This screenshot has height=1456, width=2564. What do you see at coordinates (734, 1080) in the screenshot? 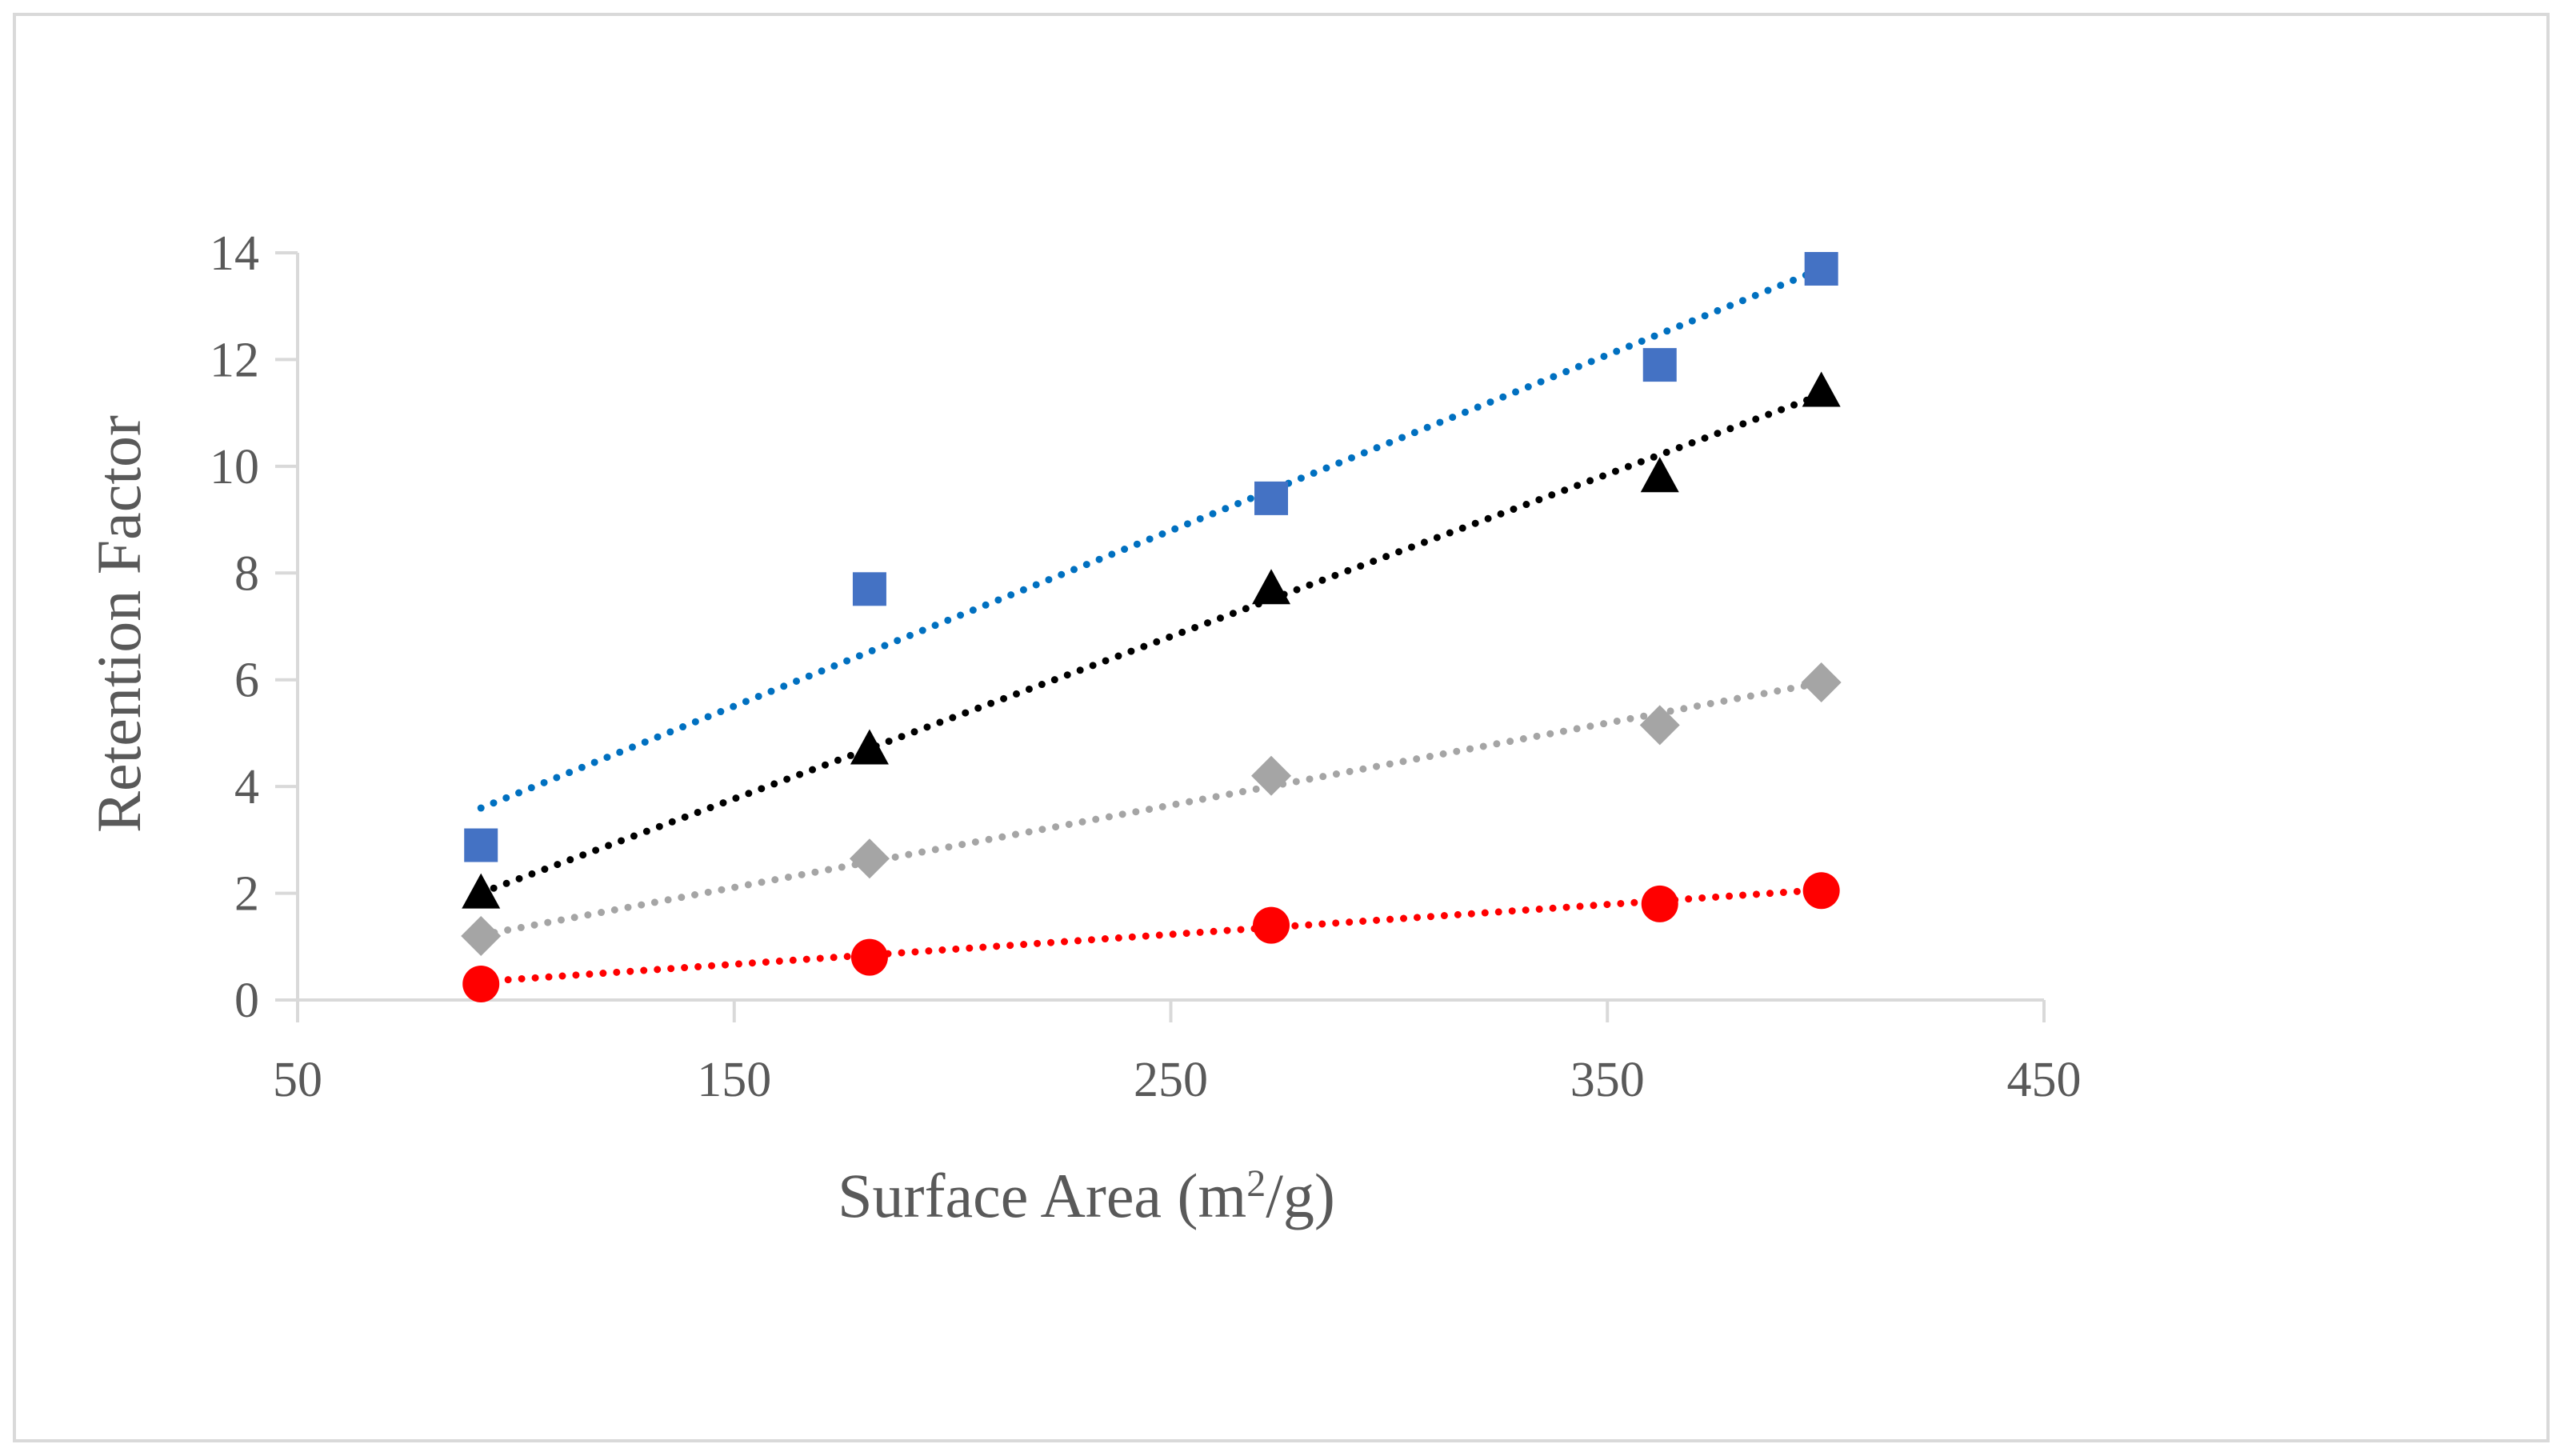
I see `x-tick-label: 150` at bounding box center [734, 1080].